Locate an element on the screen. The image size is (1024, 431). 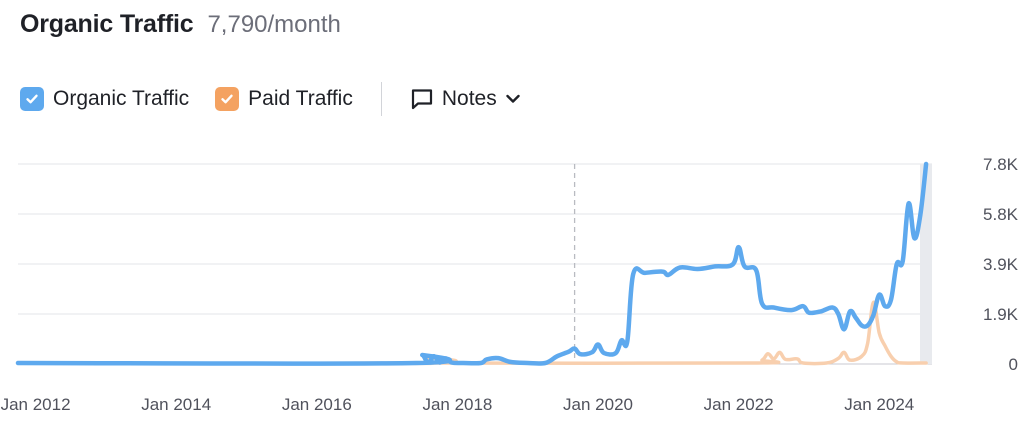
x-tick-label: Jan 2012 is located at coordinates (36, 404).